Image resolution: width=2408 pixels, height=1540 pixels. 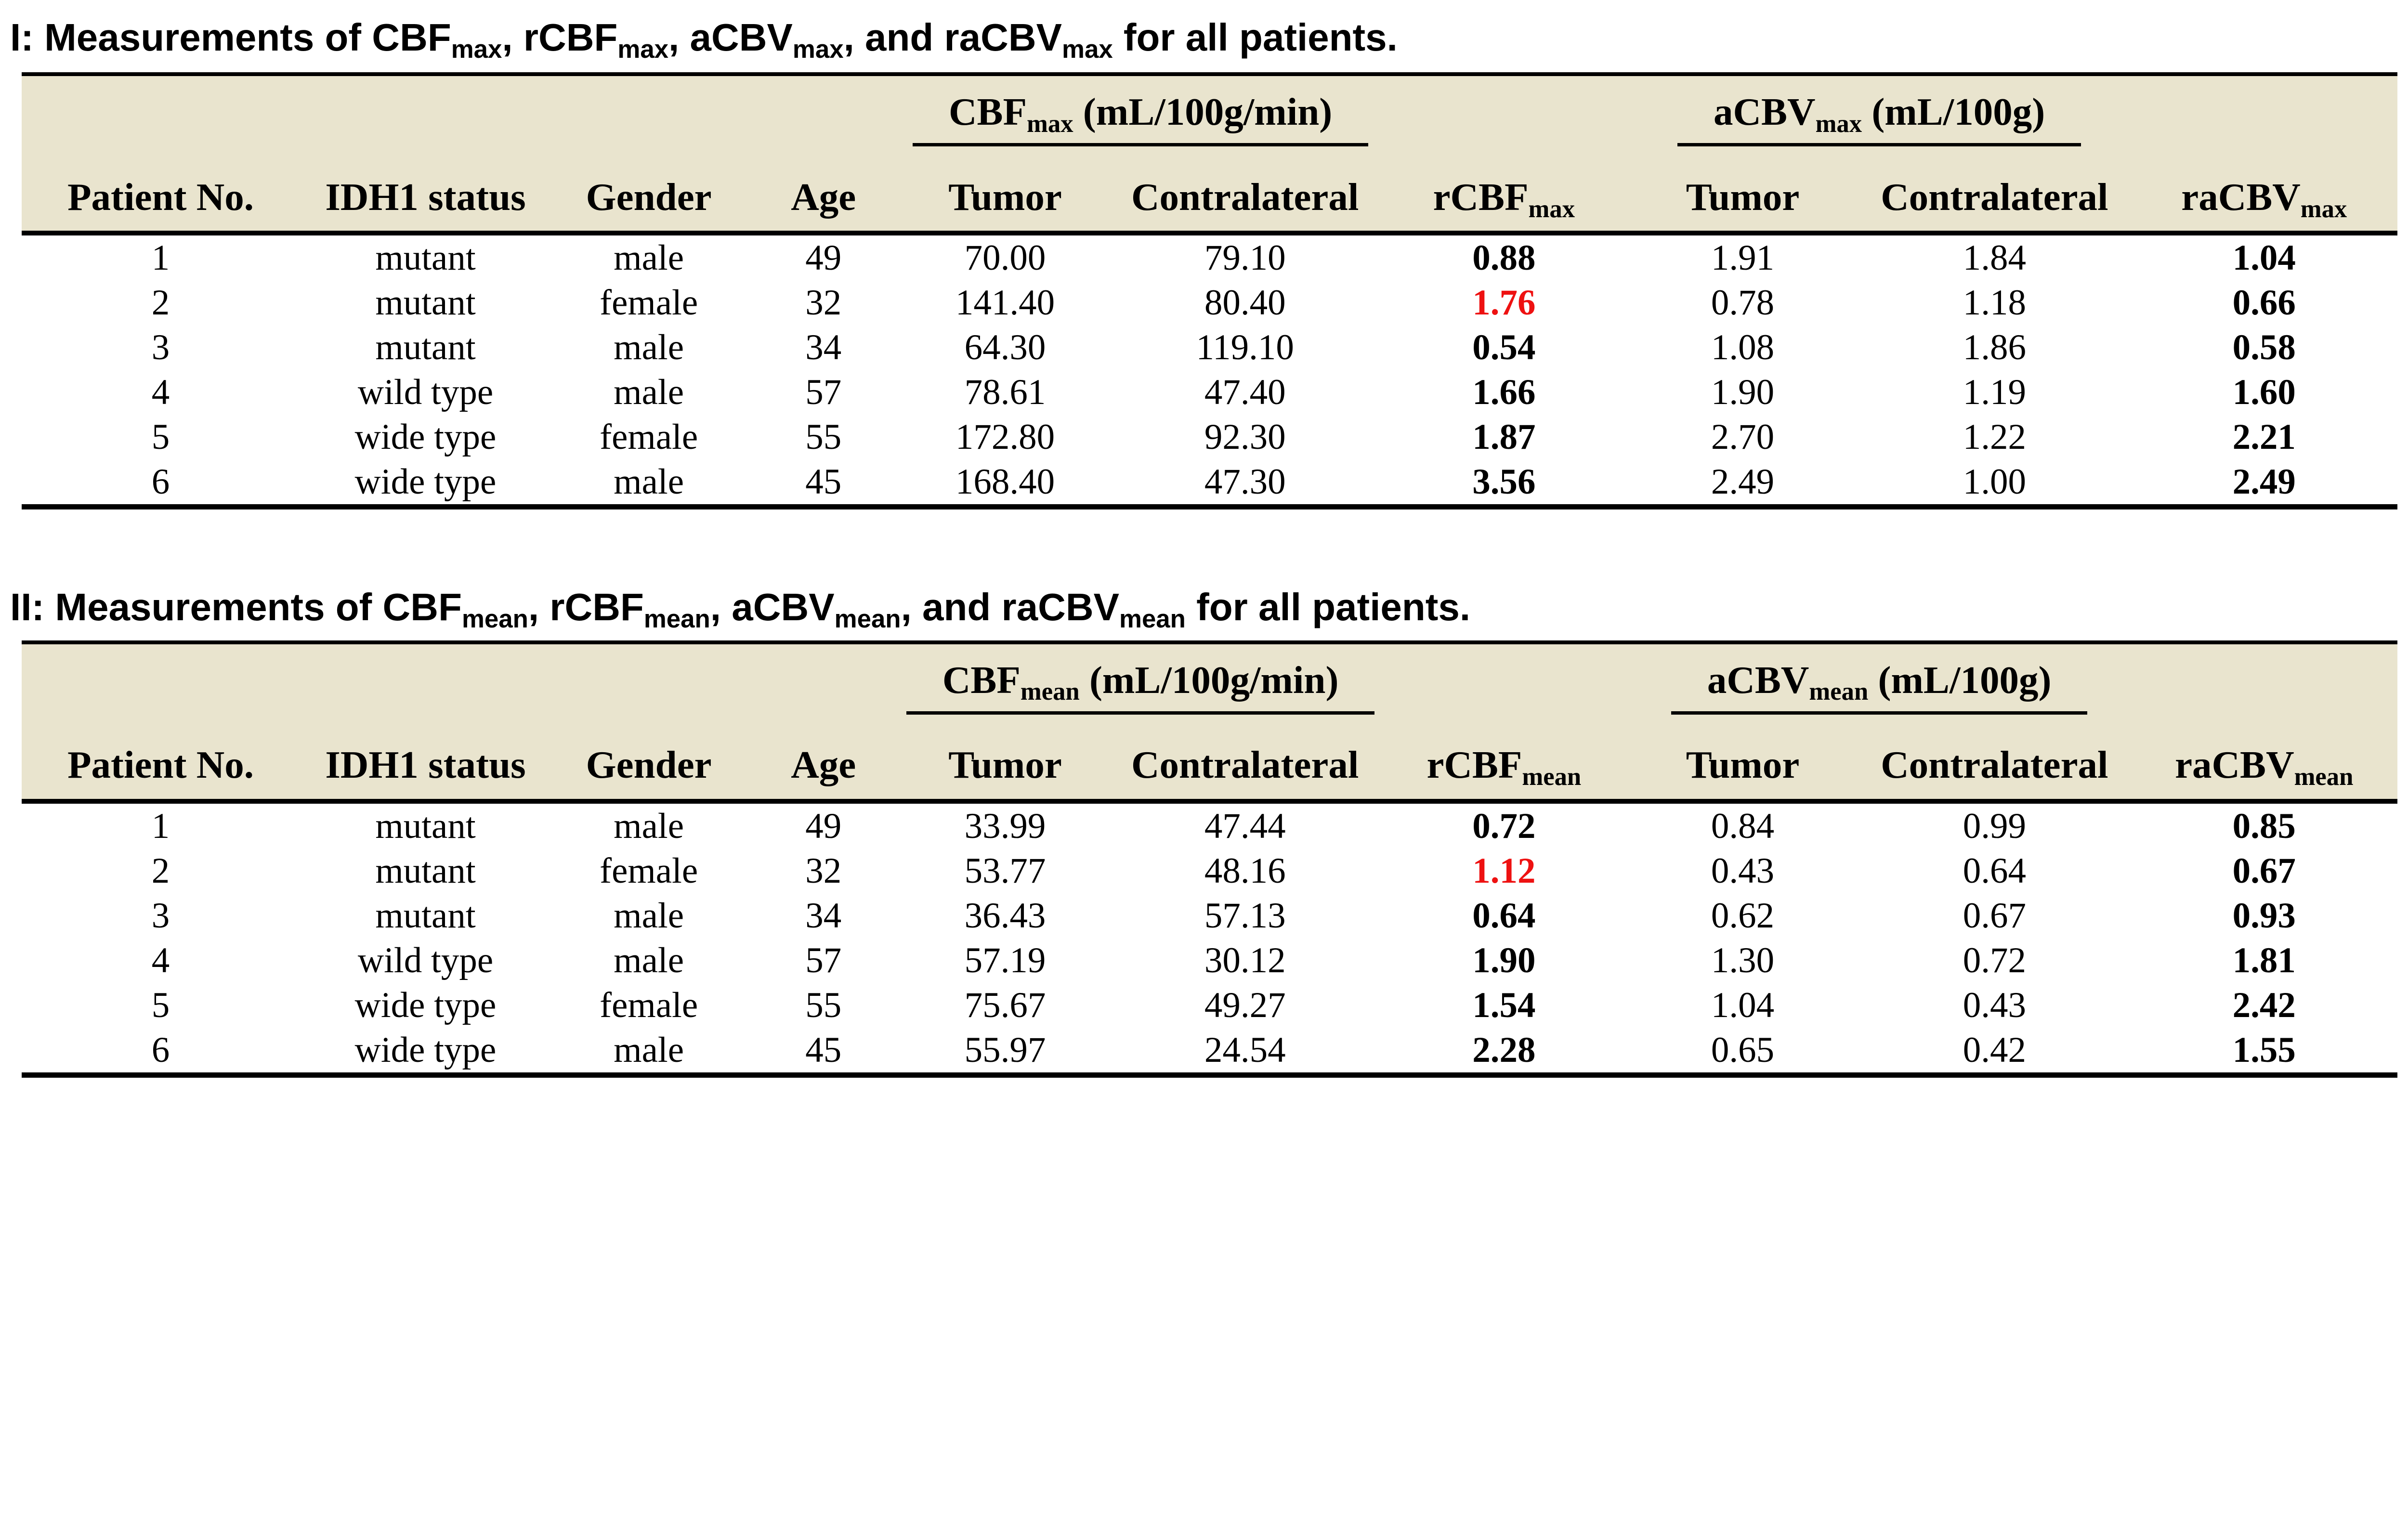 What do you see at coordinates (1994, 915) in the screenshot?
I see `cell-acbv-contralateral: 0.67` at bounding box center [1994, 915].